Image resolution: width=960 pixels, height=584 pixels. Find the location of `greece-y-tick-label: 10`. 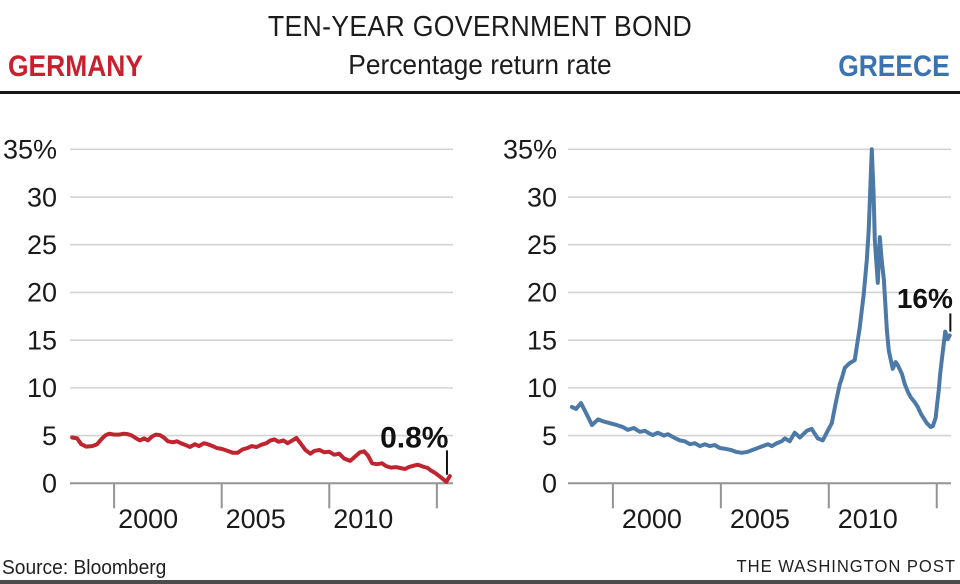

greece-y-tick-label: 10 is located at coordinates (542, 388).